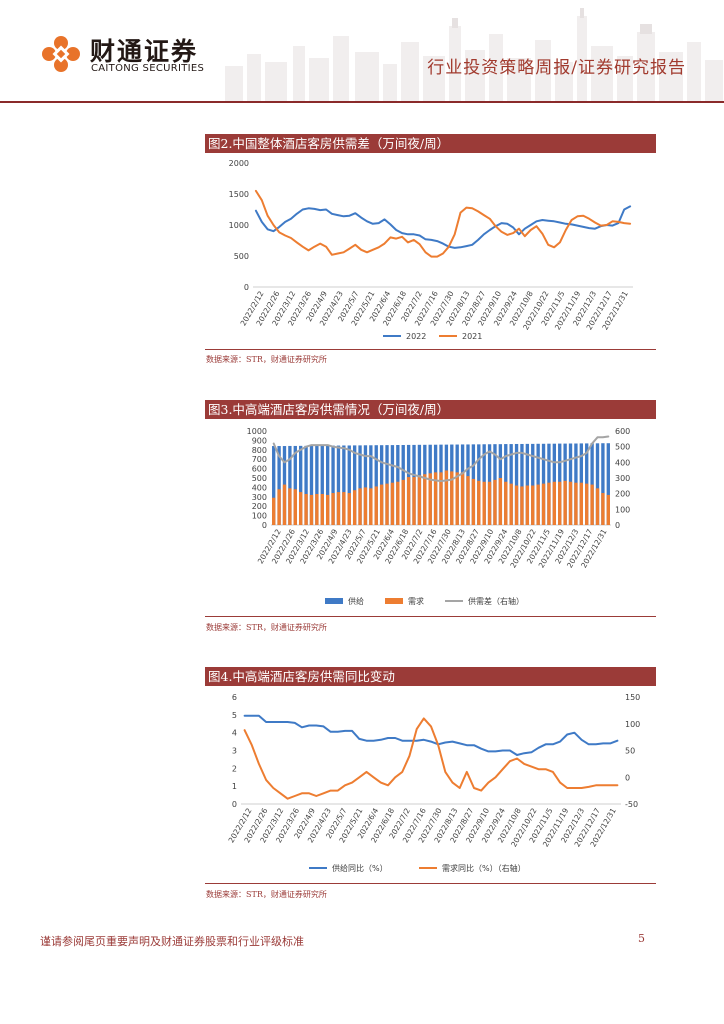  Describe the element at coordinates (496, 601) in the screenshot. I see `legend-label: 供需差（右轴）` at that location.